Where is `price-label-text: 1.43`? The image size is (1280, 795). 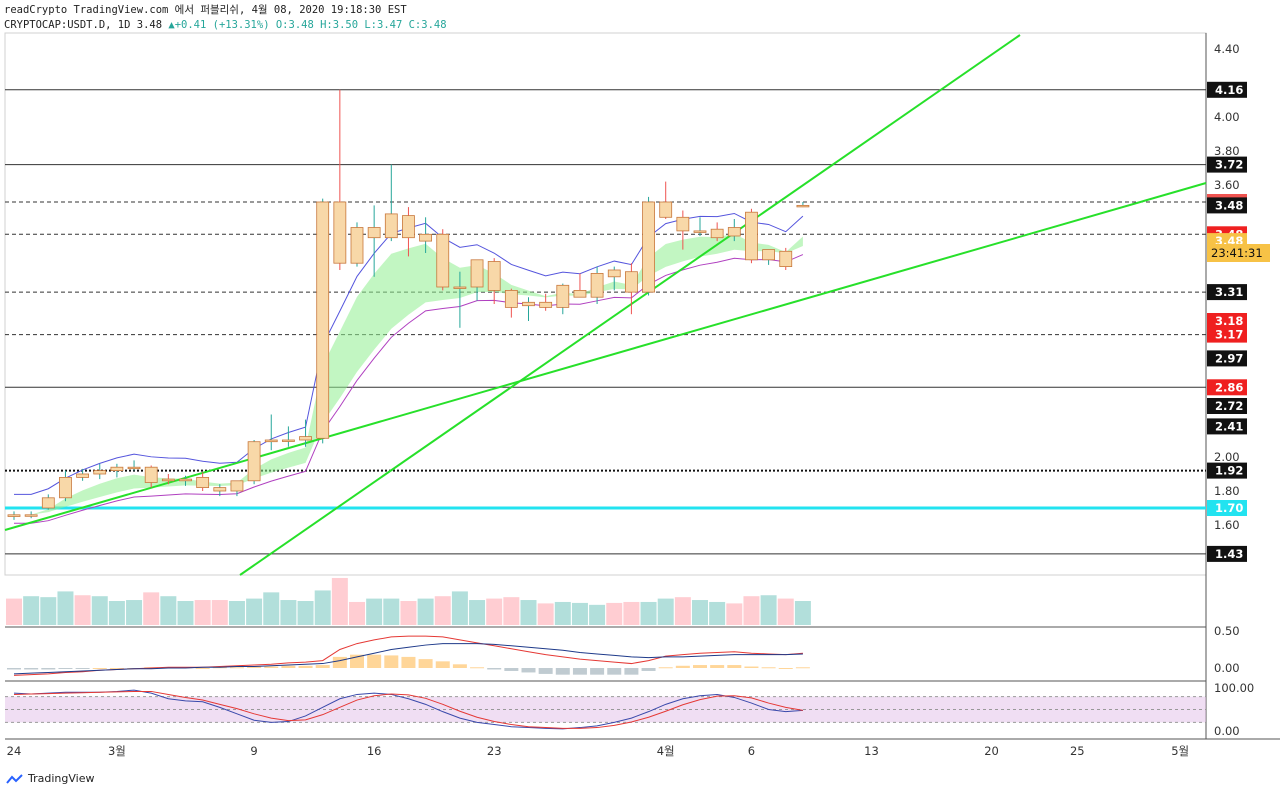
price-label-text: 1.43 is located at coordinates (1229, 554).